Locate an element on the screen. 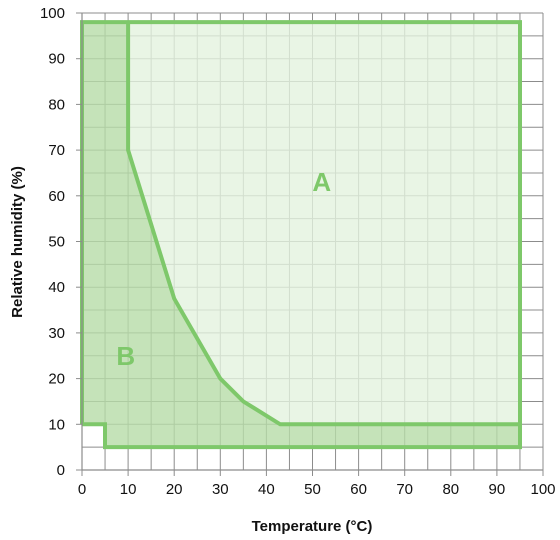 The width and height of the screenshot is (560, 540). y-tick-label: 40 is located at coordinates (56, 287).